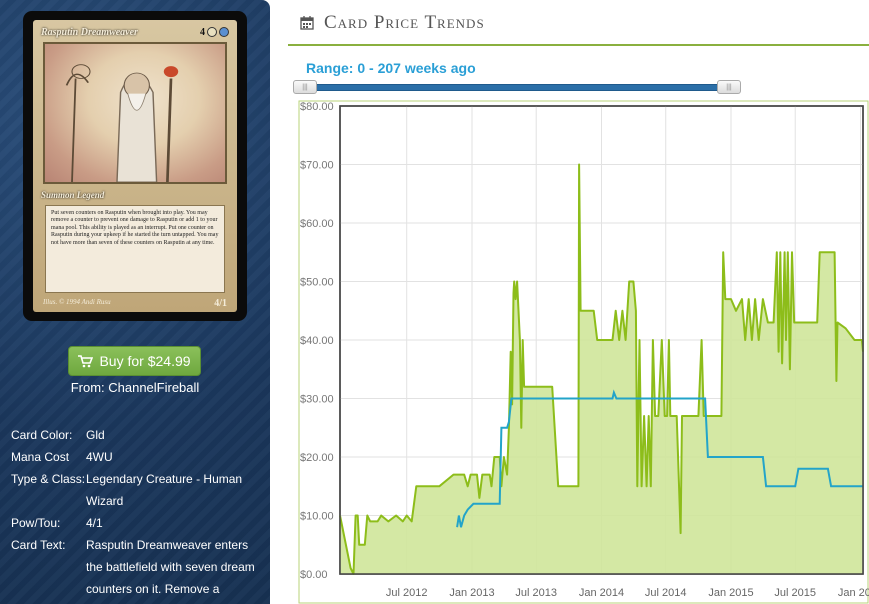 This screenshot has height=604, width=869. I want to click on white-mana-icon, so click(212, 32).